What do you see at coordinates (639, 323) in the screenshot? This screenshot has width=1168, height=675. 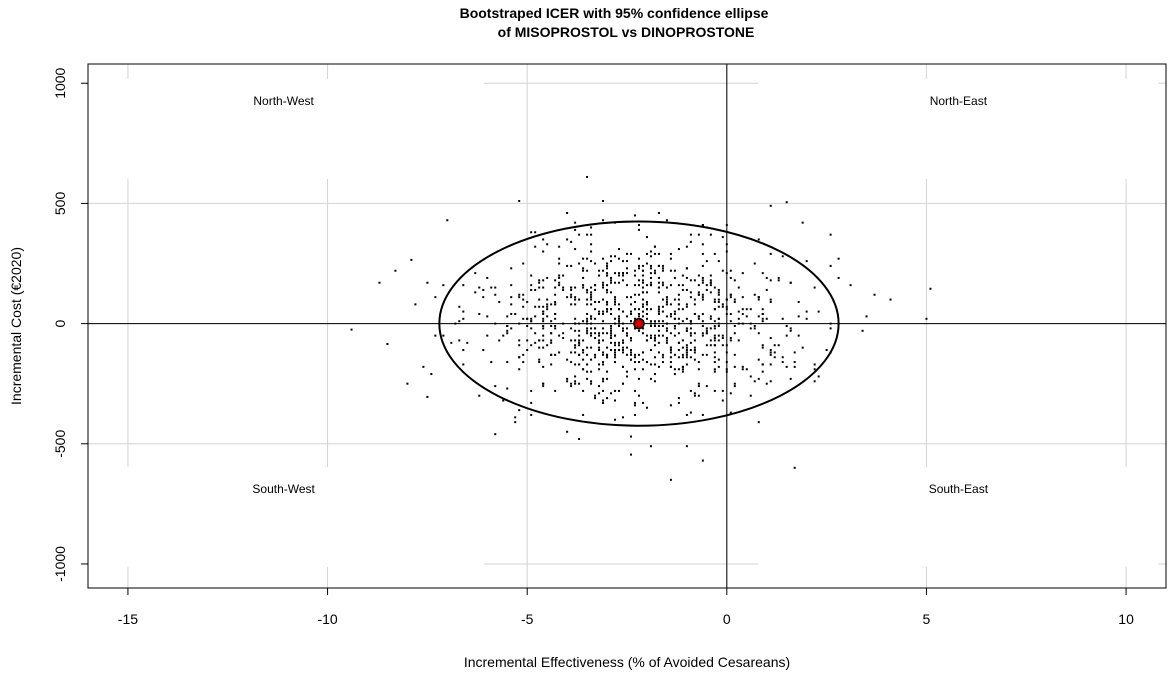 I see `confidence-ellipse-layer` at bounding box center [639, 323].